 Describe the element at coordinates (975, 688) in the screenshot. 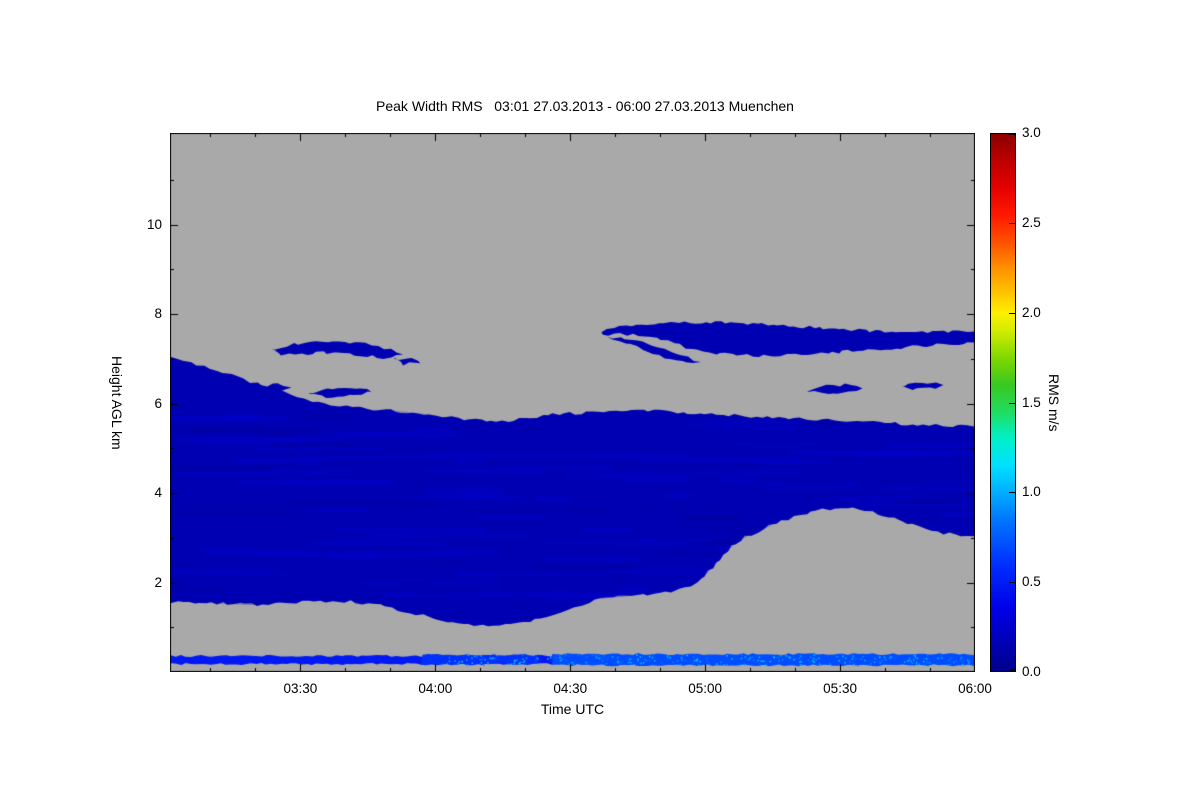

I see `x-tick-label: 06:00` at that location.